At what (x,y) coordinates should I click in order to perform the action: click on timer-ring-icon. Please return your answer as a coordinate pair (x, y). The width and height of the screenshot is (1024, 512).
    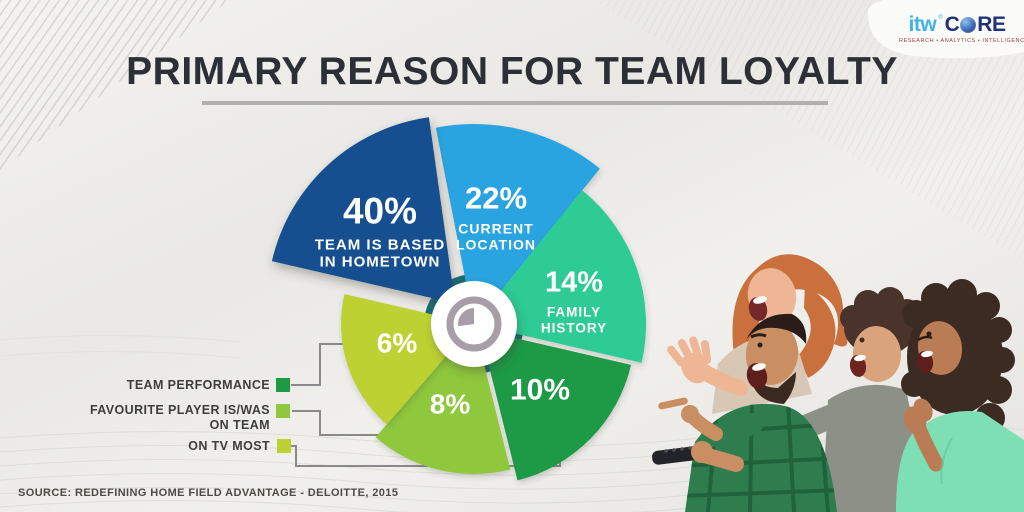
    Looking at the image, I should click on (474, 324).